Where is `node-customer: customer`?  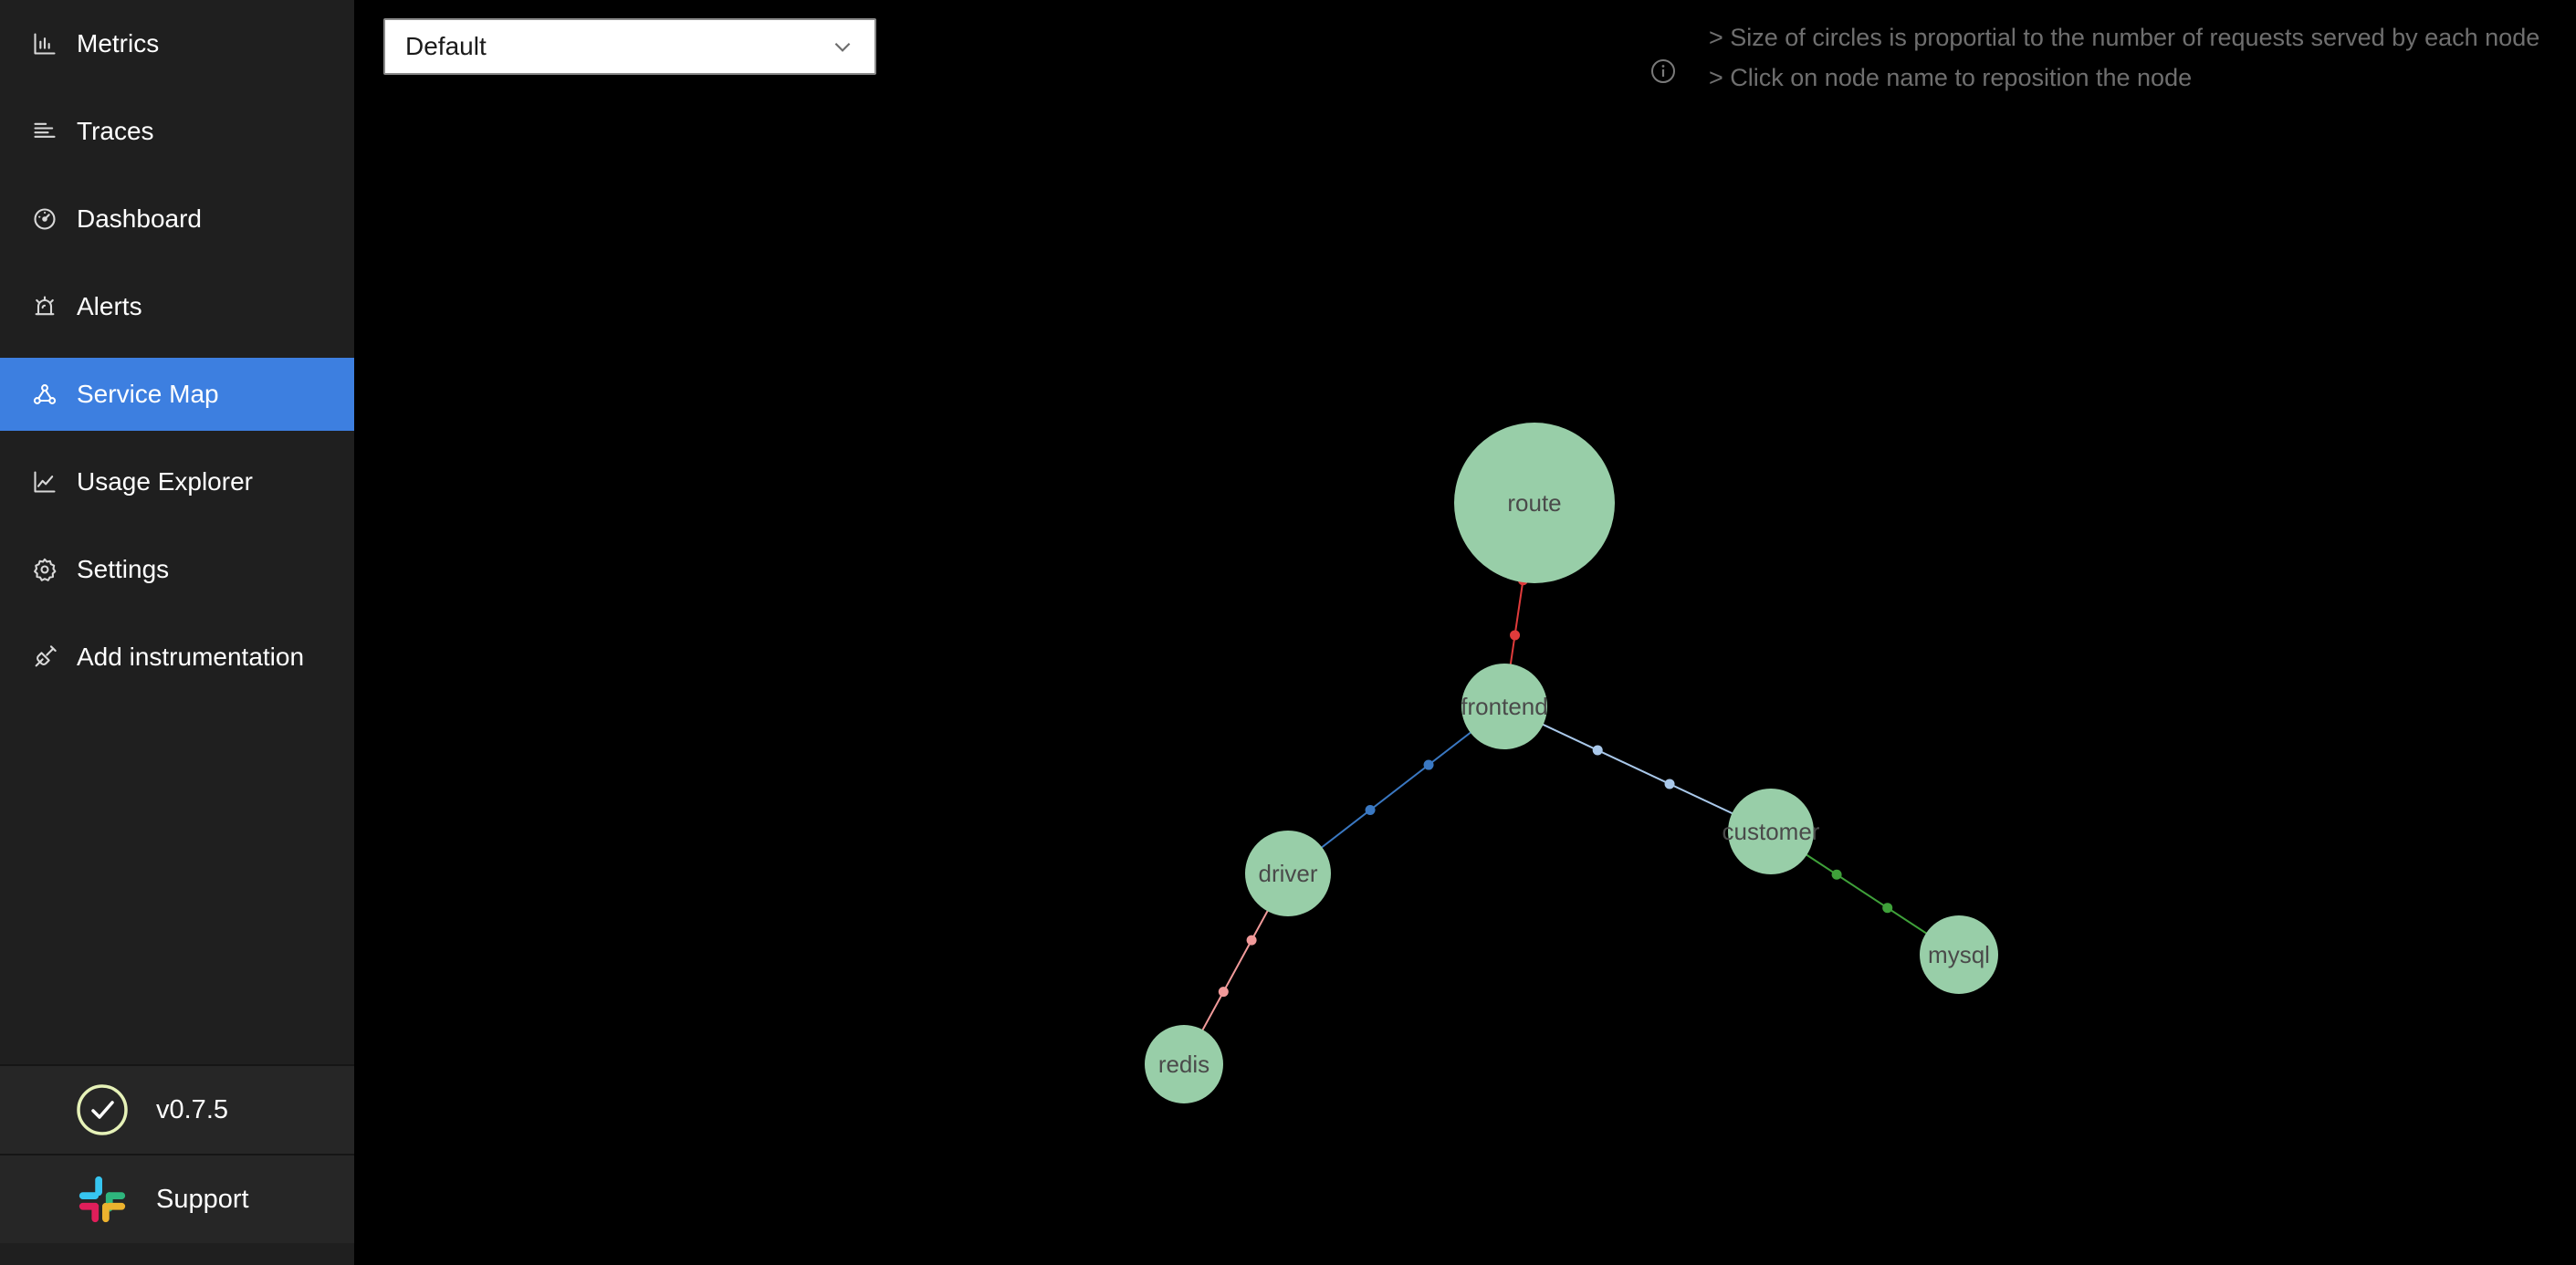 node-customer: customer is located at coordinates (1772, 831).